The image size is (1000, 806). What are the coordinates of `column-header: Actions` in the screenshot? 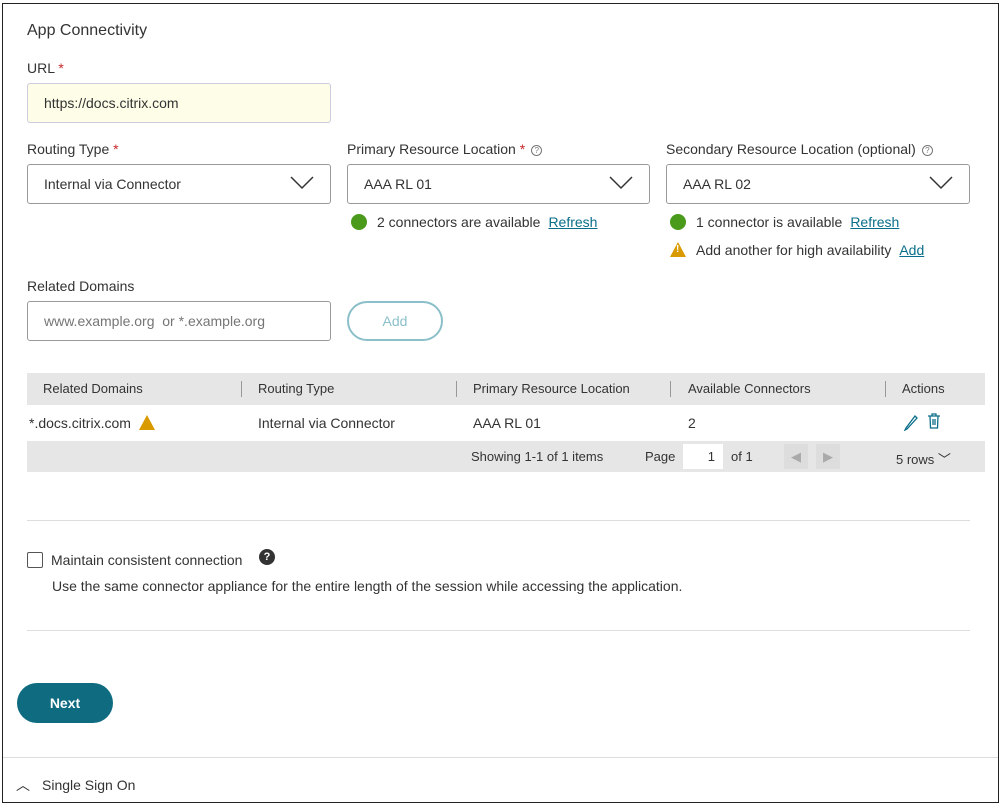 It's located at (923, 388).